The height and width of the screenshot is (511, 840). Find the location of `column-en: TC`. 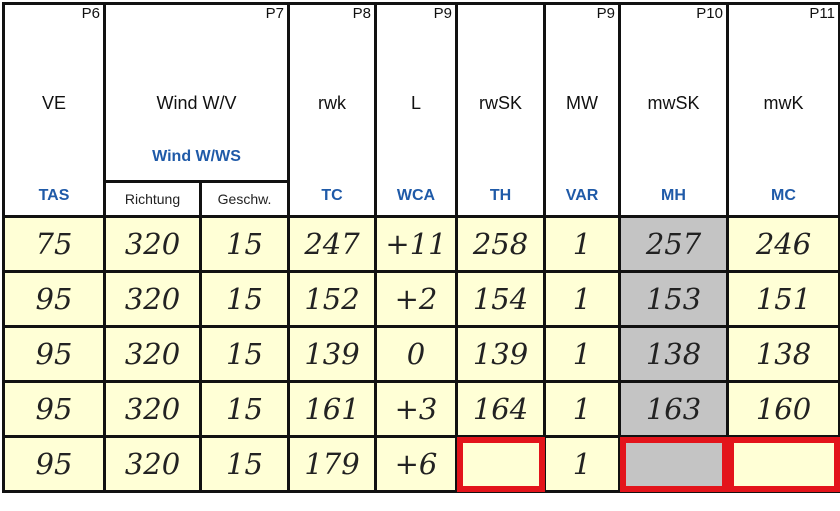

column-en: TC is located at coordinates (332, 195).